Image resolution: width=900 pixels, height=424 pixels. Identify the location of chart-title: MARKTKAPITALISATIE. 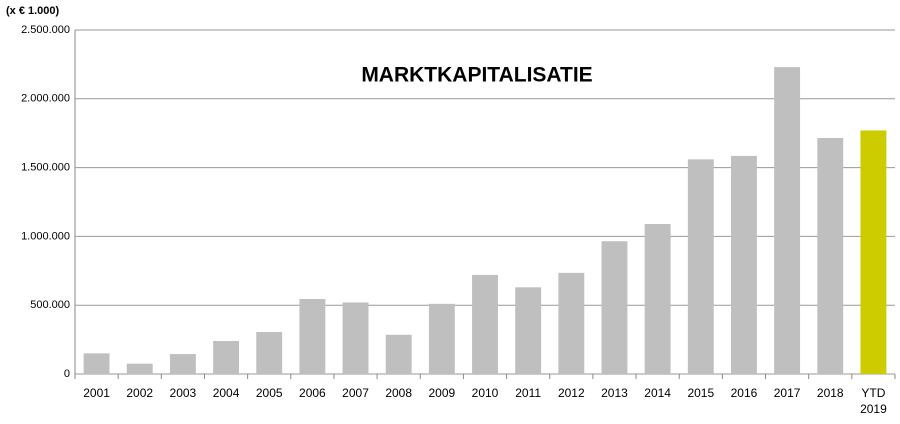
(476, 75).